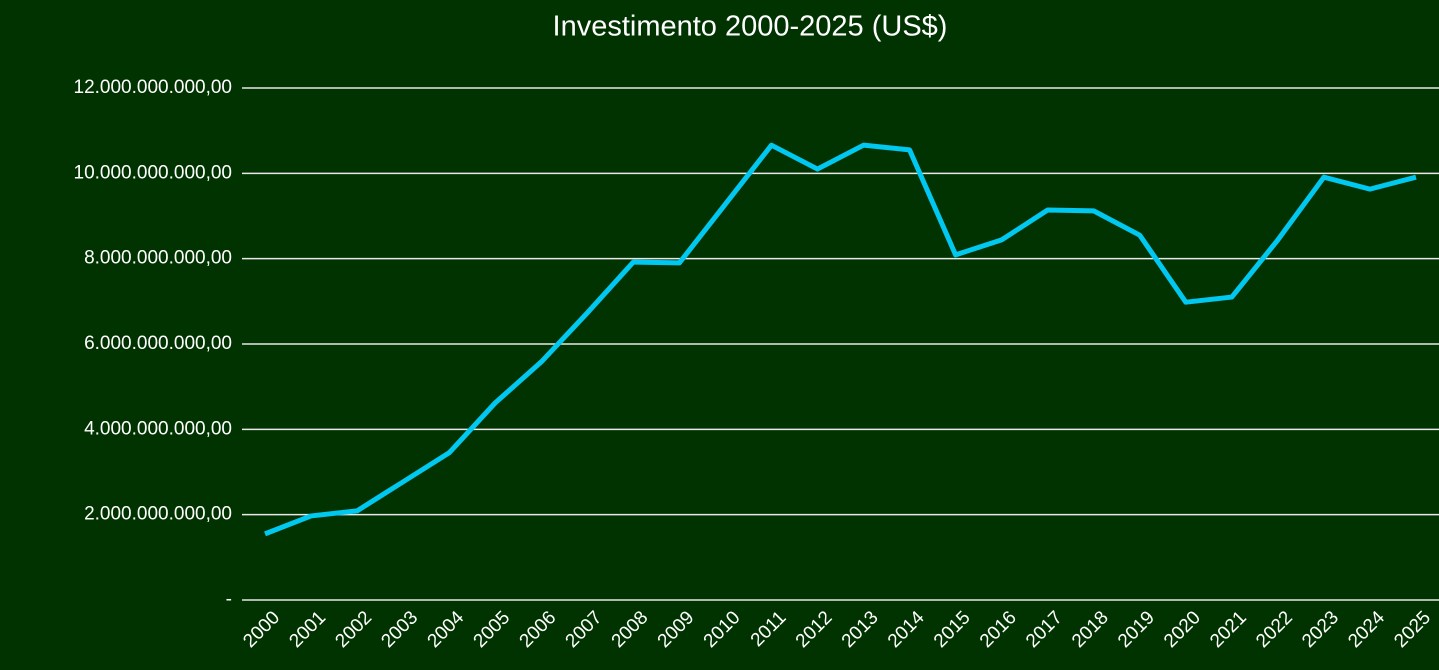 This screenshot has width=1439, height=670. I want to click on chart-title: Investimento 2000-2025 (US$), so click(750, 27).